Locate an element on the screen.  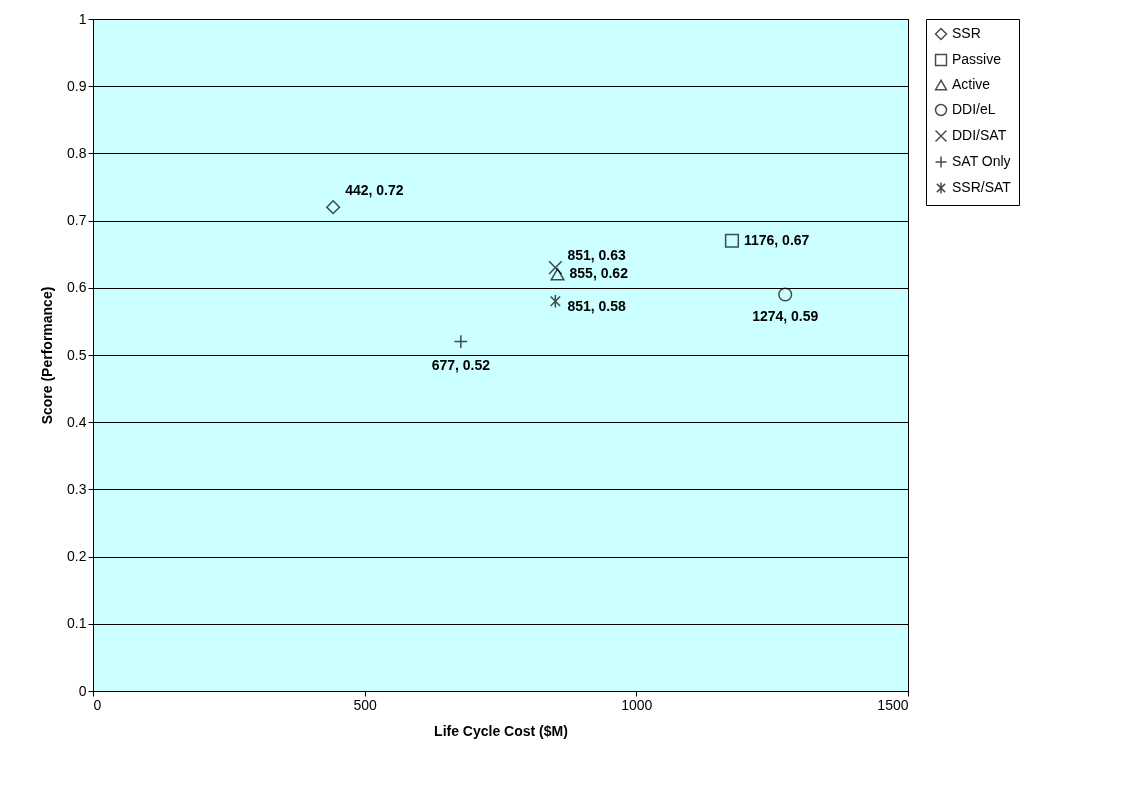
data-label: 851, 0.58 is located at coordinates (596, 306).